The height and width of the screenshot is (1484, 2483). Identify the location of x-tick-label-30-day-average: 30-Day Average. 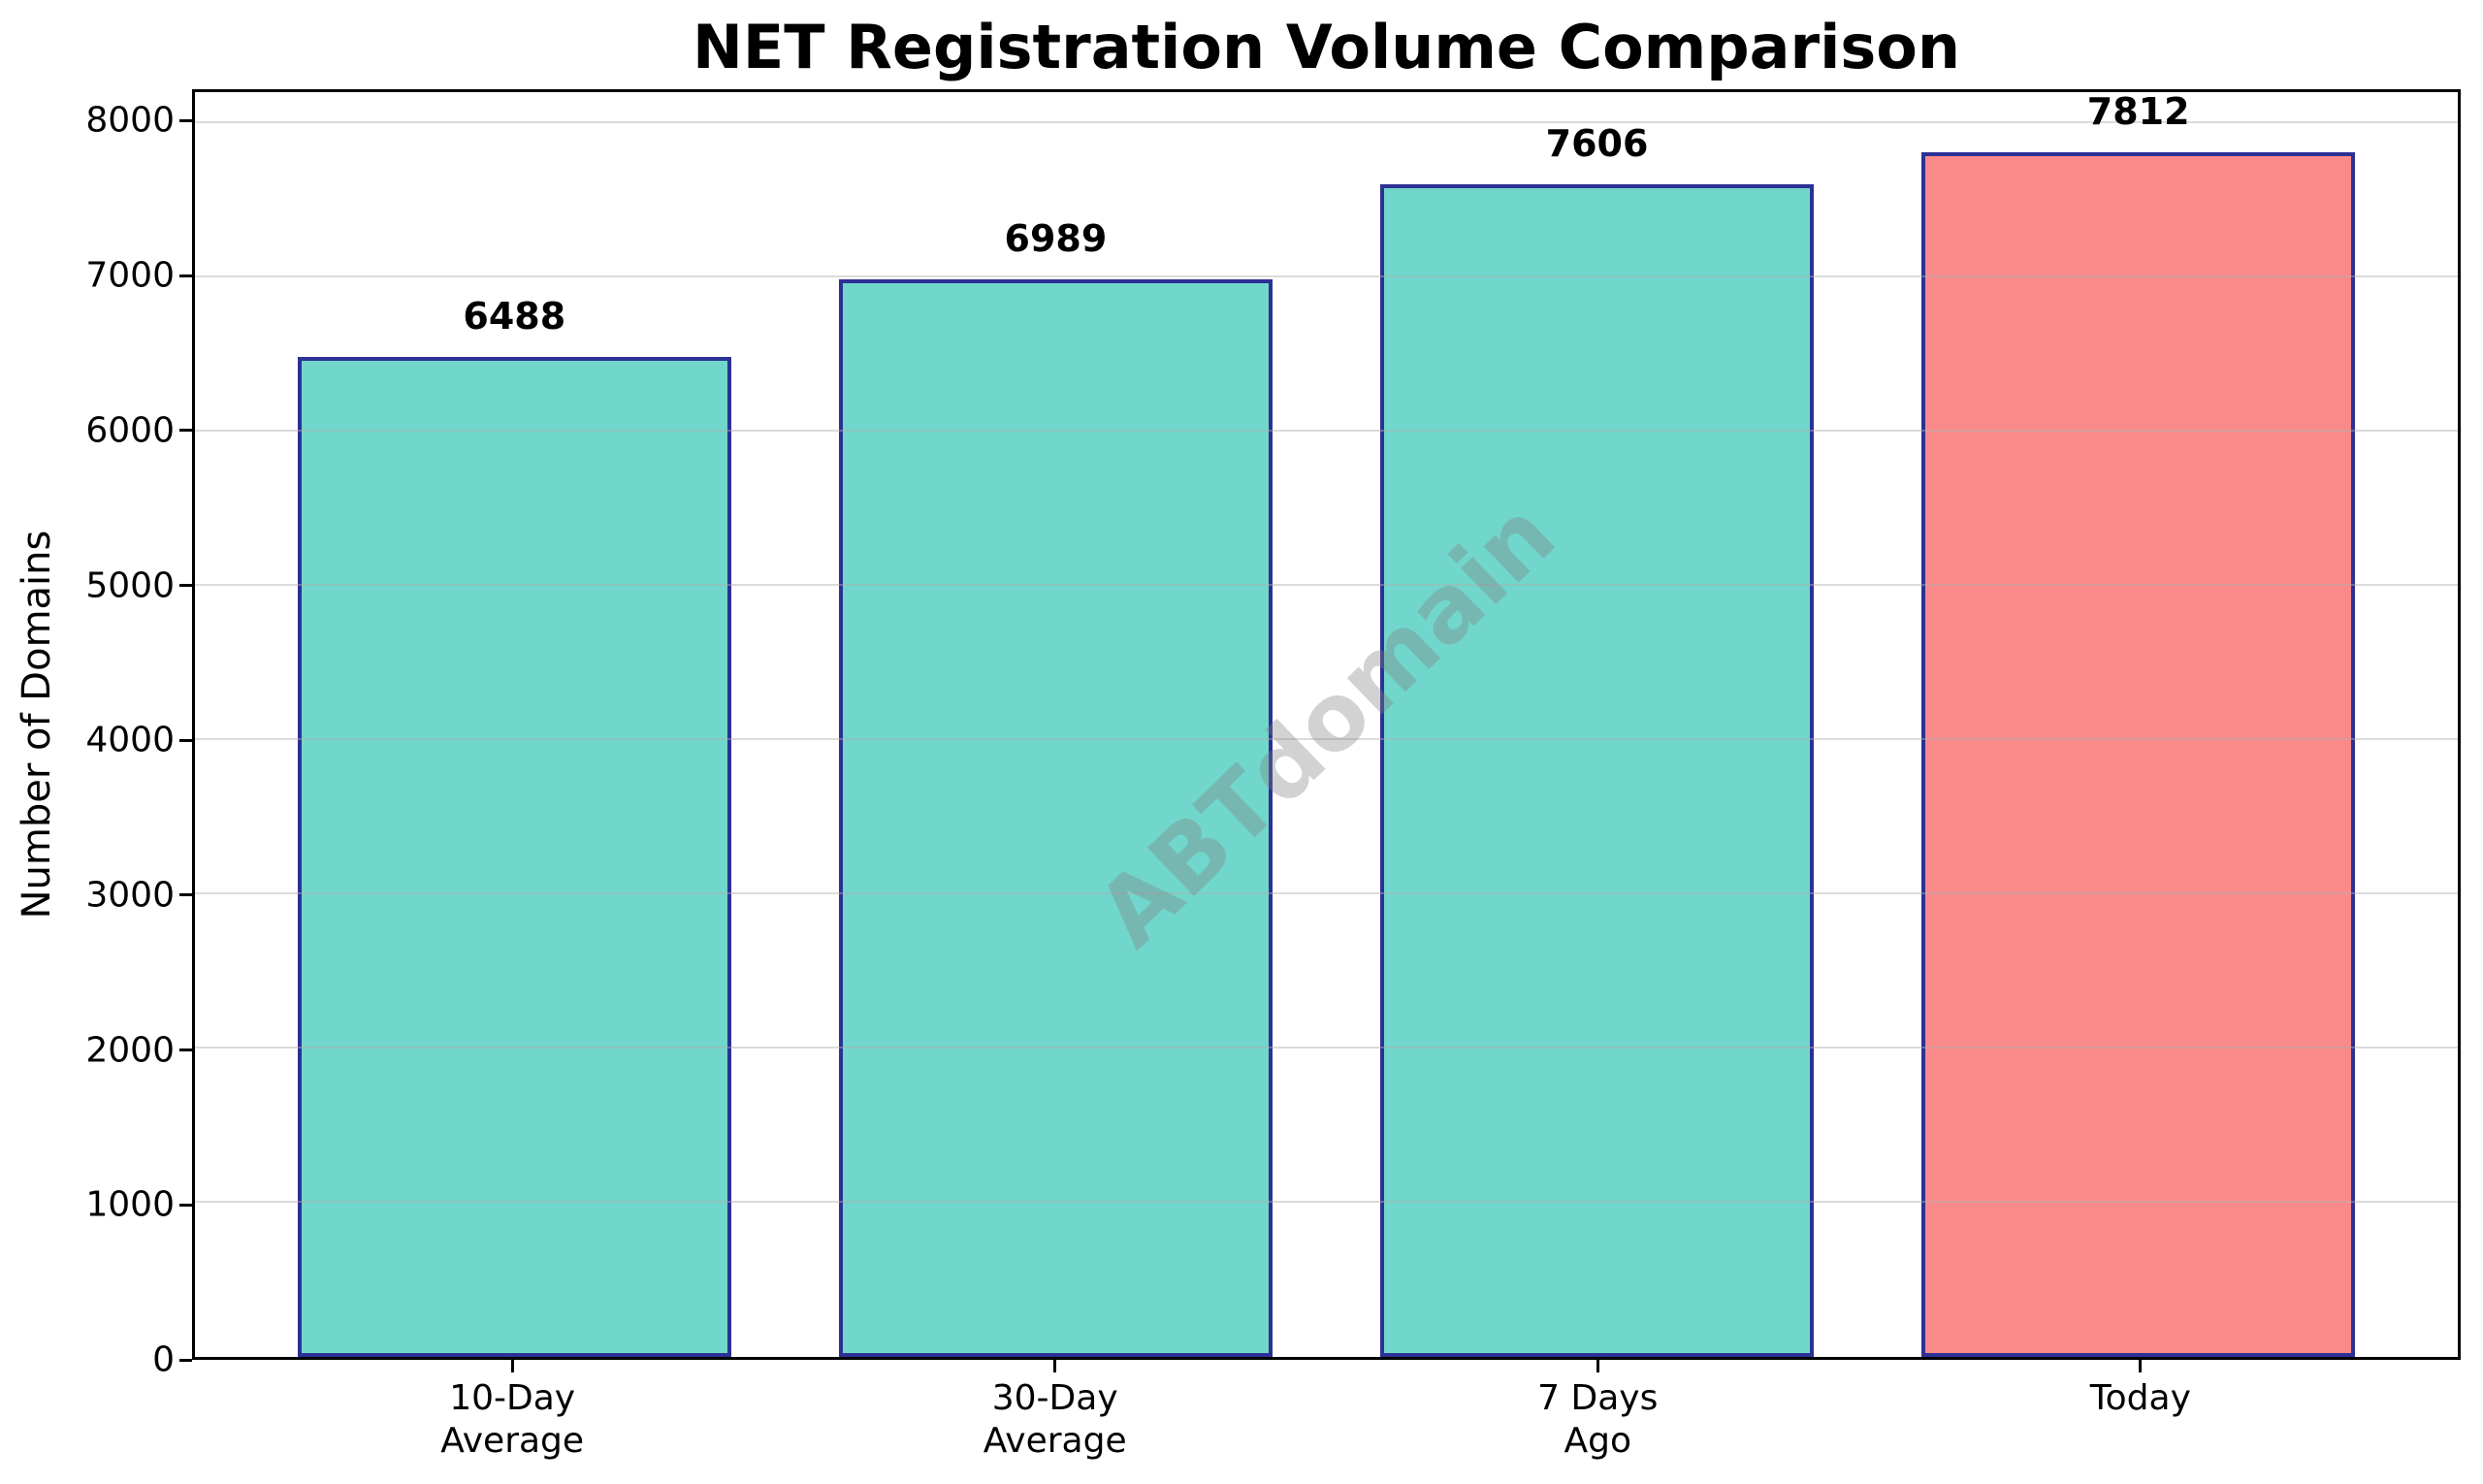
(1055, 1419).